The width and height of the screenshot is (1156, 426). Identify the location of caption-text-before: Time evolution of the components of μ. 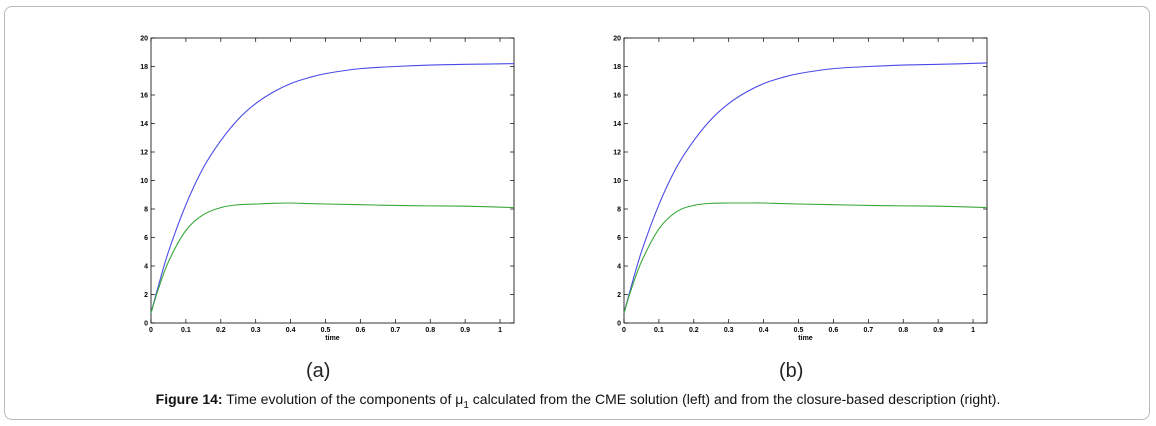
(343, 399).